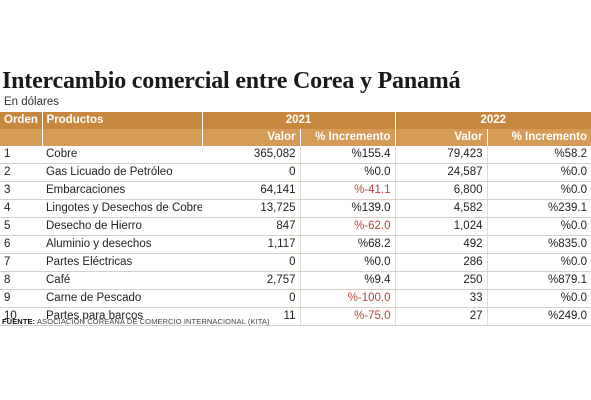 Image resolution: width=591 pixels, height=400 pixels. Describe the element at coordinates (347, 298) in the screenshot. I see `cell-increase-2021: %-100.0` at that location.